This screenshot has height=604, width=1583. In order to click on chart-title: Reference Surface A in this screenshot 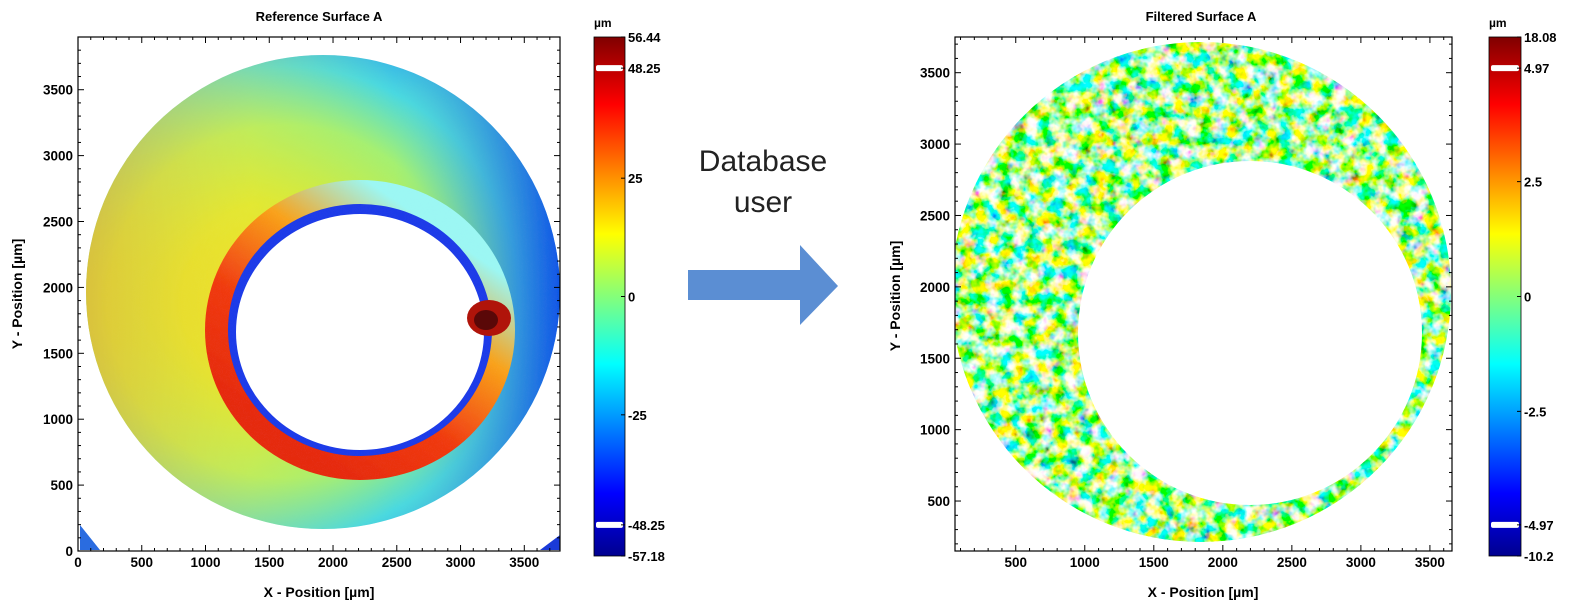, I will do `click(319, 16)`.